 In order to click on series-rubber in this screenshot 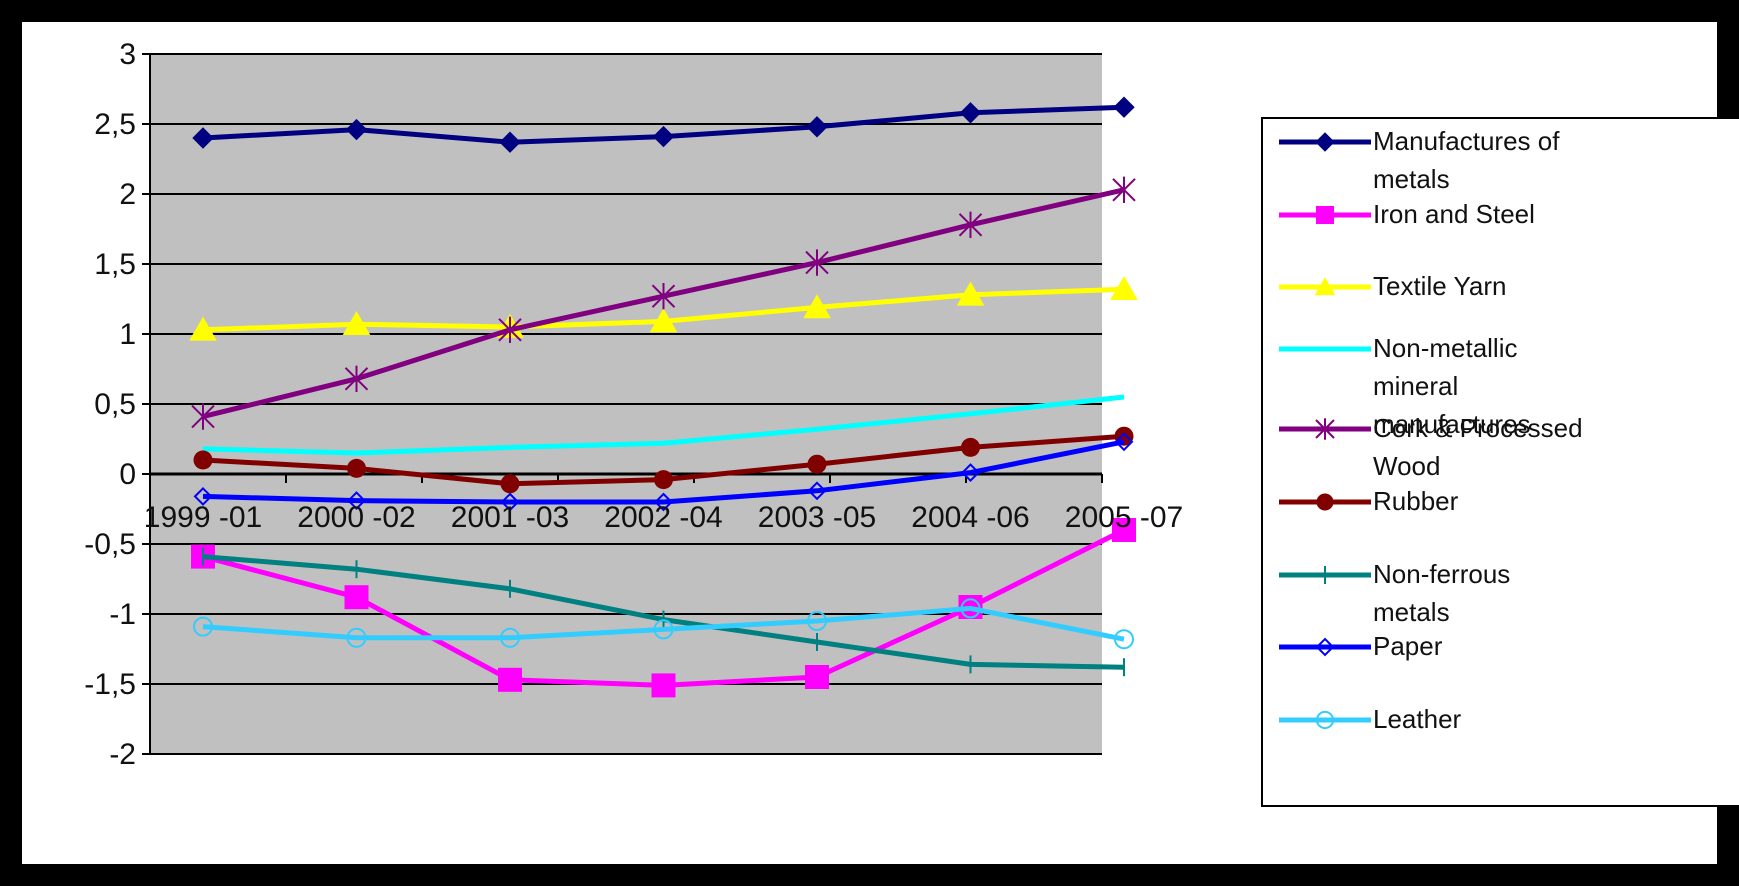, I will do `click(663, 460)`.